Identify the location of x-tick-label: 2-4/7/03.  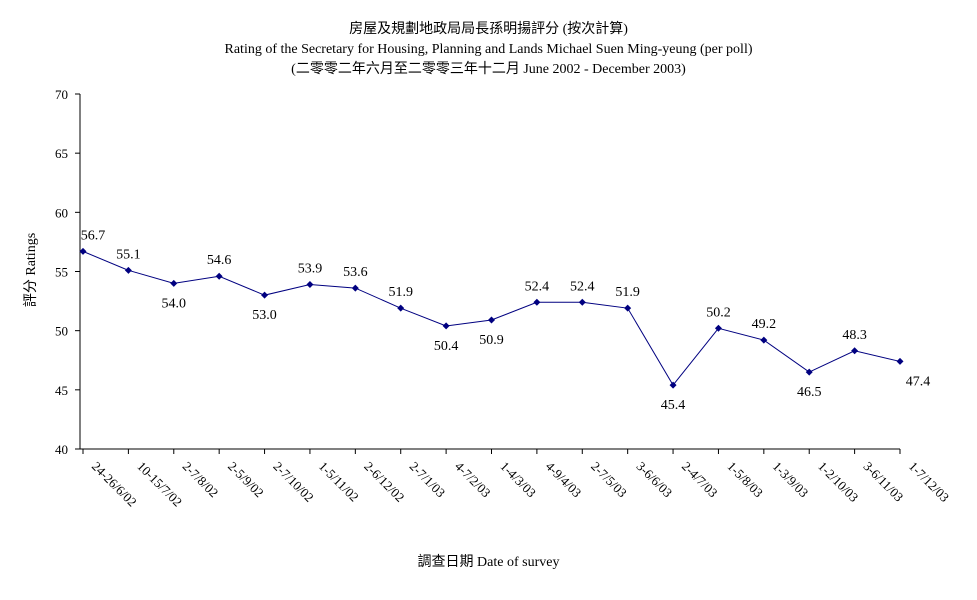
(700, 480).